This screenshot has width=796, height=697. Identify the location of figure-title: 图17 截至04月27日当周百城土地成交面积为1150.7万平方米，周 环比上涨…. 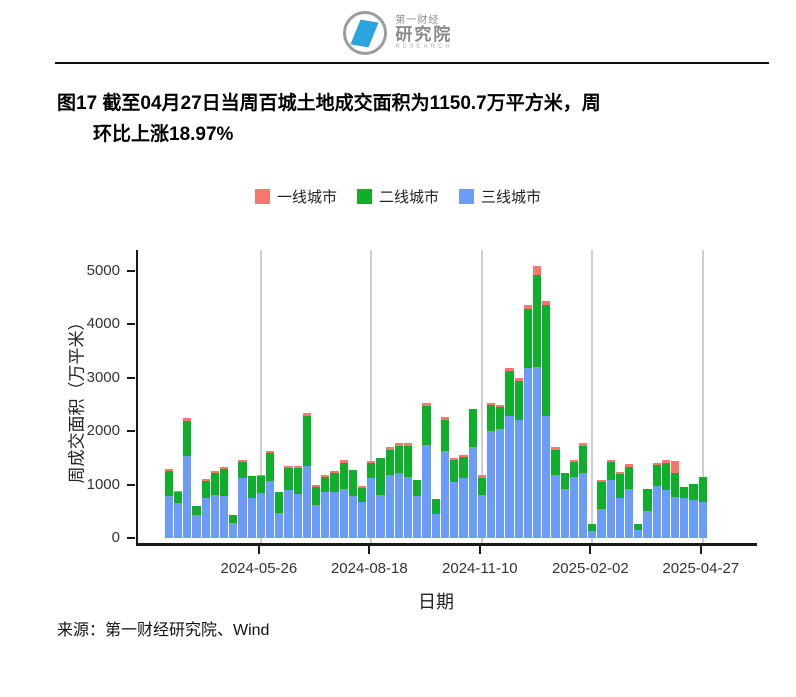
(407, 119).